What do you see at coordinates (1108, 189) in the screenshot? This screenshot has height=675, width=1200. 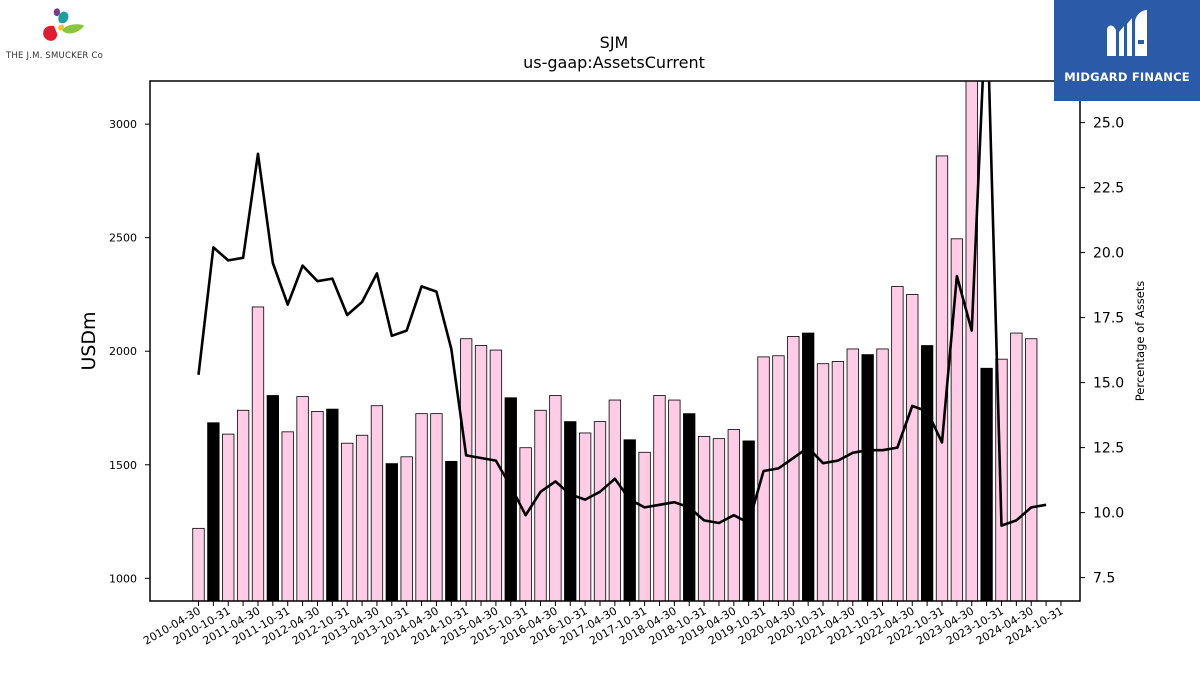 I see `y2-tick-label: 22.5` at bounding box center [1108, 189].